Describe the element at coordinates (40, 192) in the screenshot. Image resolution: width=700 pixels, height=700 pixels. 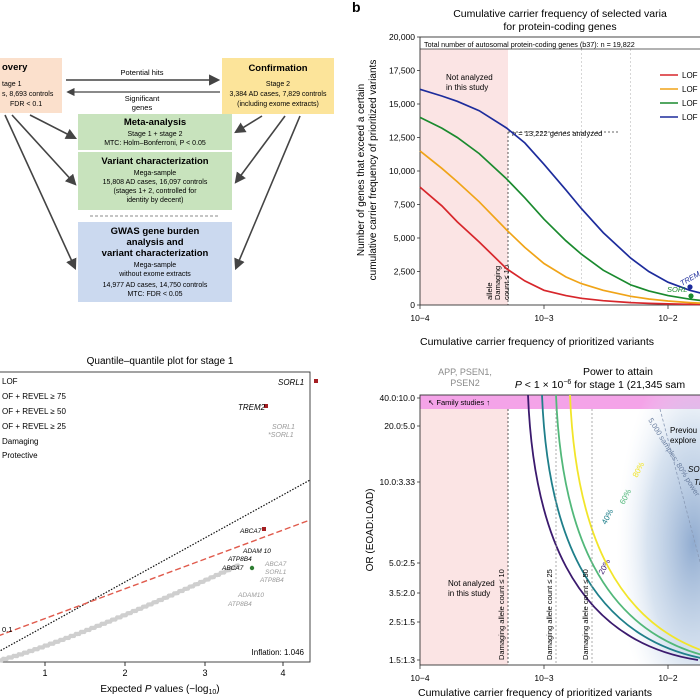
I see `arrow-disc-gwas` at that location.